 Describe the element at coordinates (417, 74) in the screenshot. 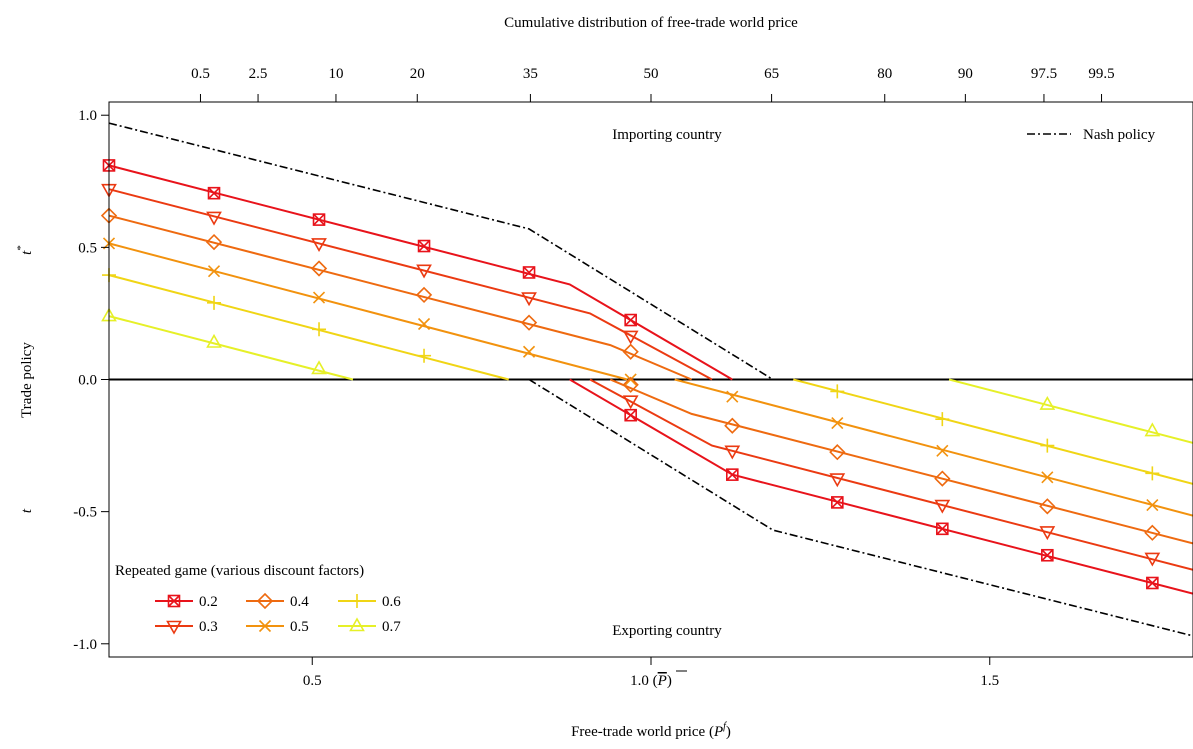

I see `top-tick-label: 20` at that location.